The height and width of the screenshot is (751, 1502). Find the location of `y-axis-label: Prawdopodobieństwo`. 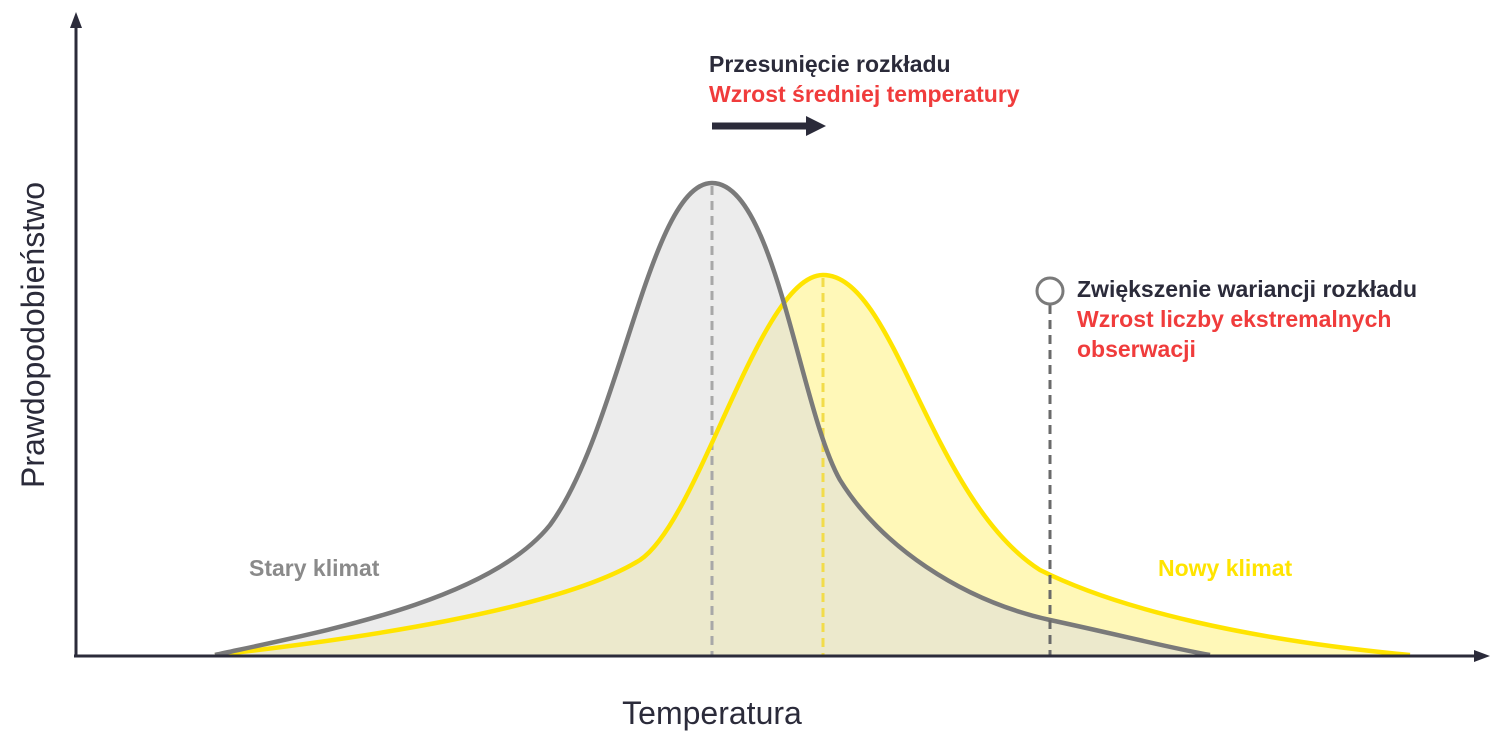

y-axis-label: Prawdopodobieństwo is located at coordinates (33, 335).